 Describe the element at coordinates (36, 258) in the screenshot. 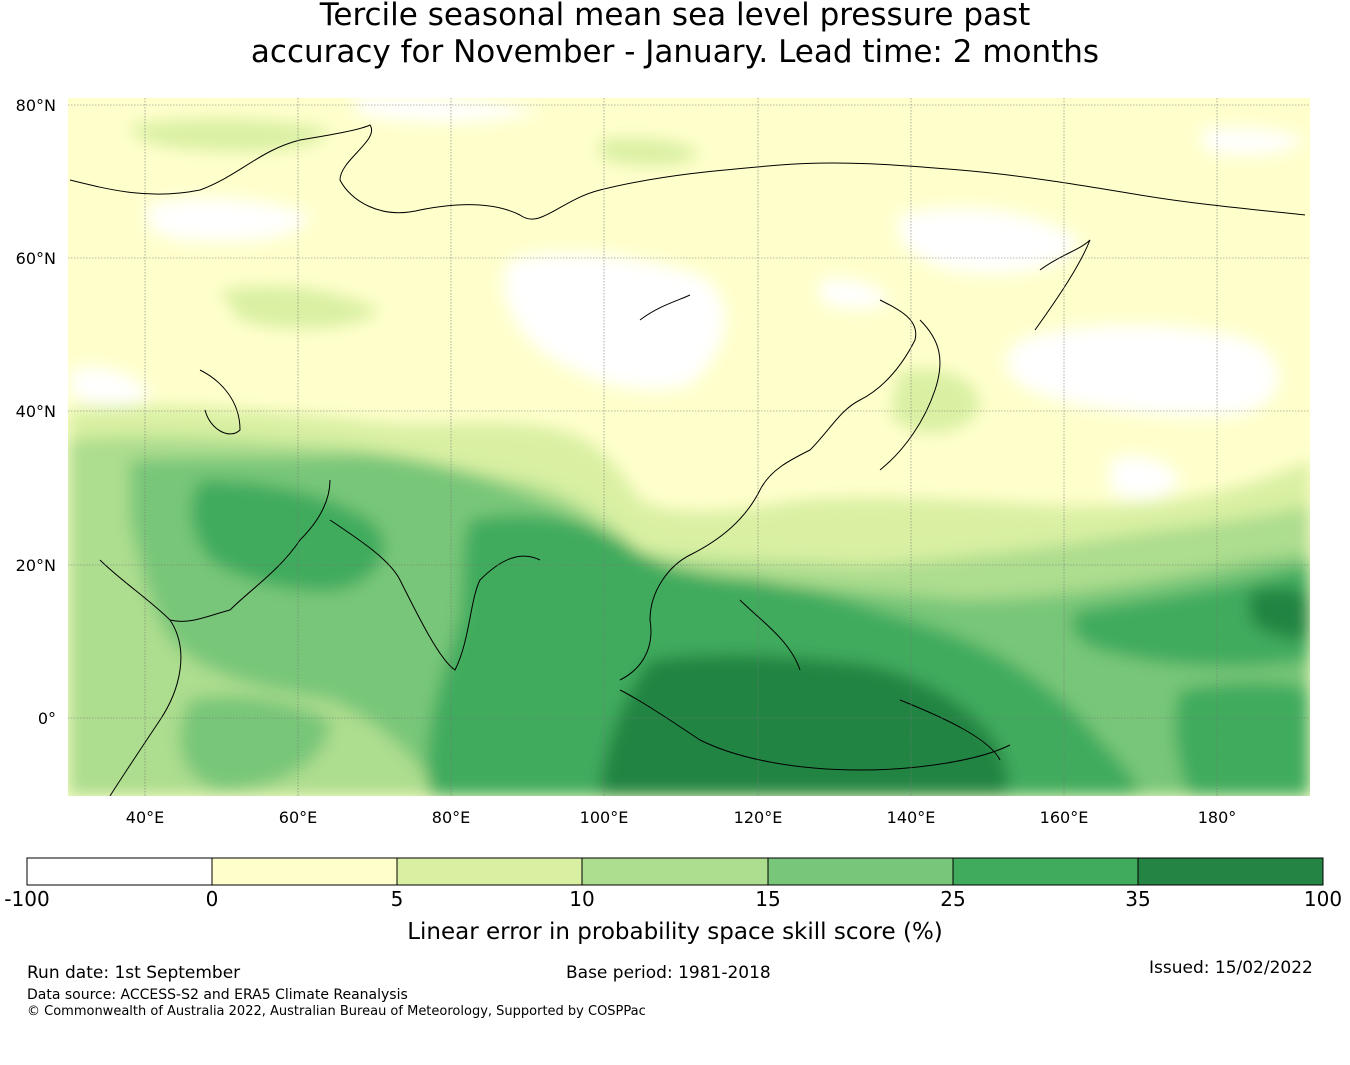

I see `lat-tick: 60°N` at that location.